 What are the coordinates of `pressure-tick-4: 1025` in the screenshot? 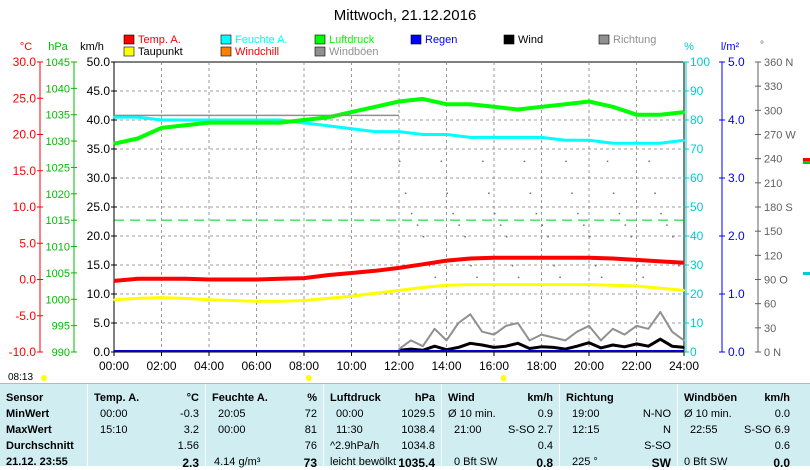 It's located at (58, 168).